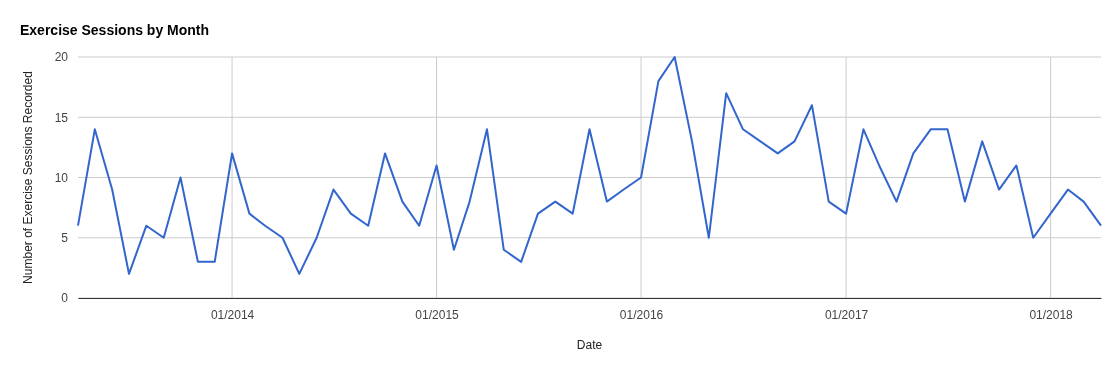  I want to click on x-tick-label: 01/2018, so click(1051, 314).